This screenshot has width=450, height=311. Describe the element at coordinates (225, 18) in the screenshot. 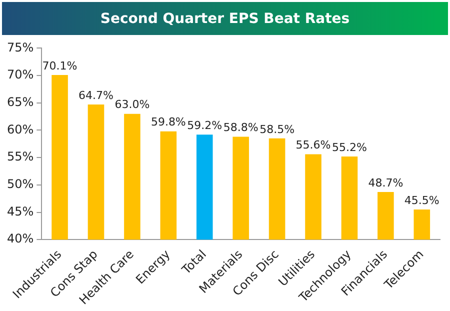

I see `chart-title: Second Quarter EPS Beat Rates` at that location.